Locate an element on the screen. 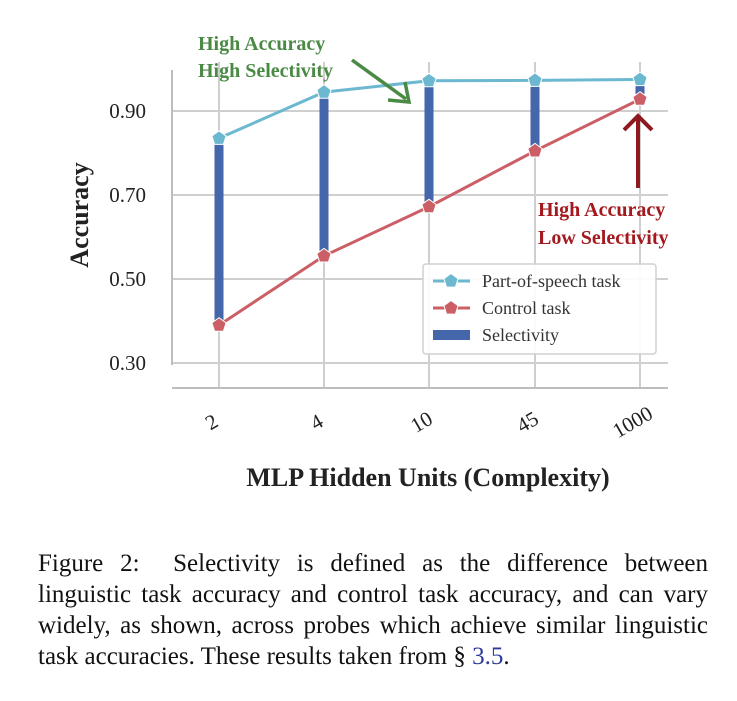 The image size is (737, 701). caption-label: Figure 2: is located at coordinates (89, 563).